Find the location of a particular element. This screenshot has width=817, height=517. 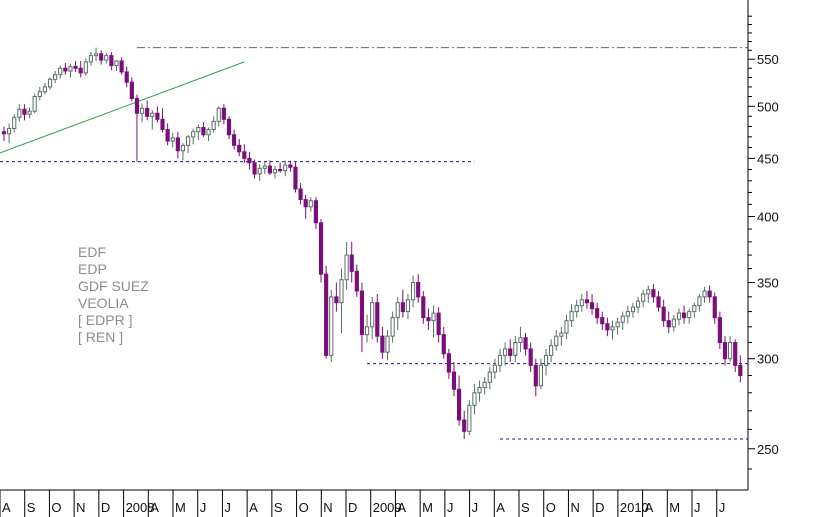

y-axis: 250 300 350 400 450 500 550 is located at coordinates (763, 245).